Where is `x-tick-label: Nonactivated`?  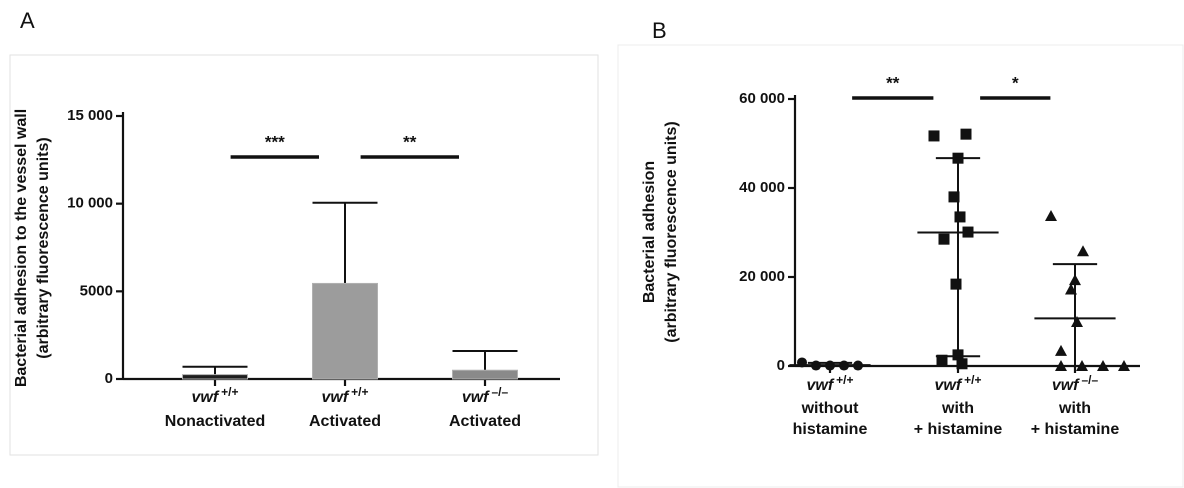
x-tick-label: Nonactivated is located at coordinates (215, 421).